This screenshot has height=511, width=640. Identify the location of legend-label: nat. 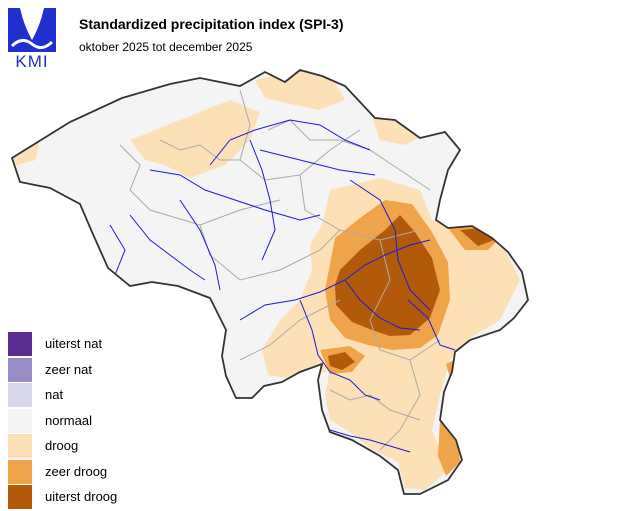
(54, 394).